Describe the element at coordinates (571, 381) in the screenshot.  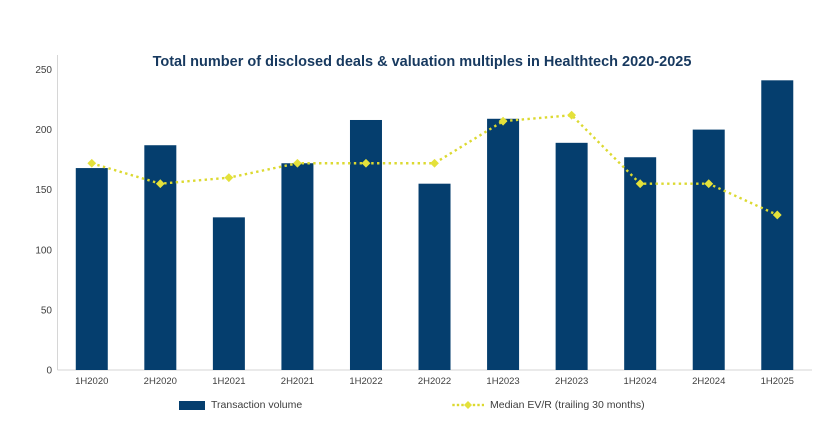
I see `x-tick-label: 2H2023` at that location.